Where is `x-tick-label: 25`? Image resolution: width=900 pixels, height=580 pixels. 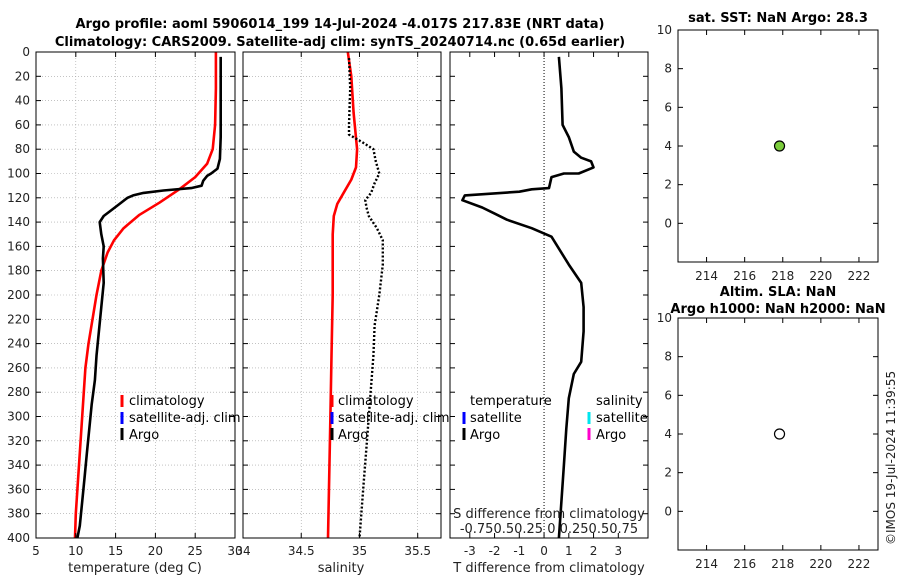
x-tick-label: 25 is located at coordinates (195, 551).